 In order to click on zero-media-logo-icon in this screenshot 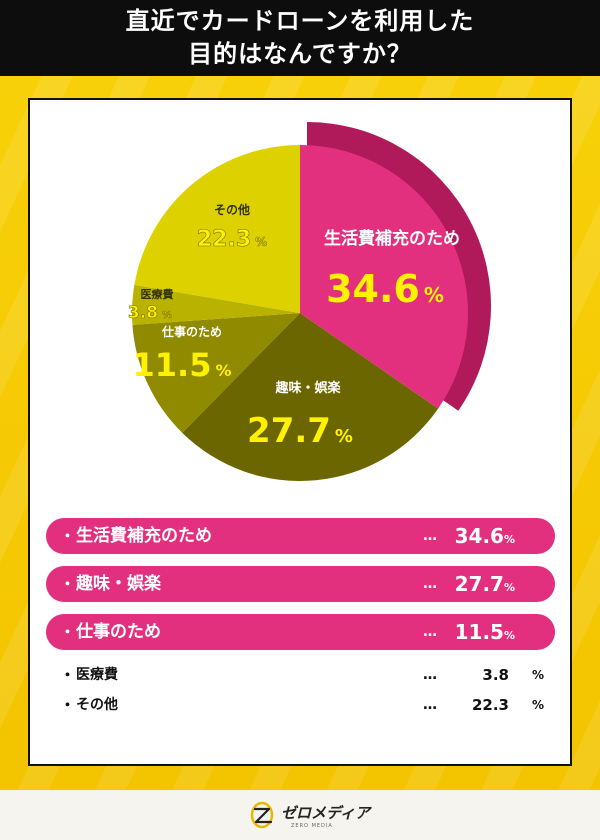, I will do `click(262, 815)`.